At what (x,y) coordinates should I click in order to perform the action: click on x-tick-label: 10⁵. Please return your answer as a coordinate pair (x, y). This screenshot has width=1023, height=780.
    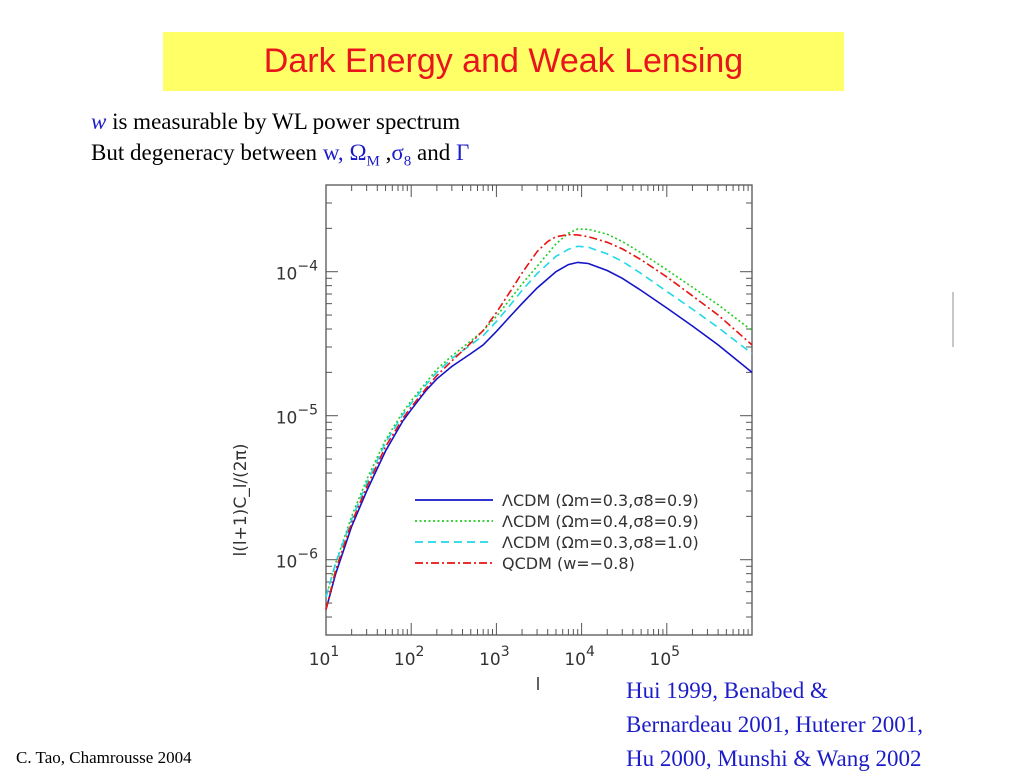
    Looking at the image, I should click on (665, 657).